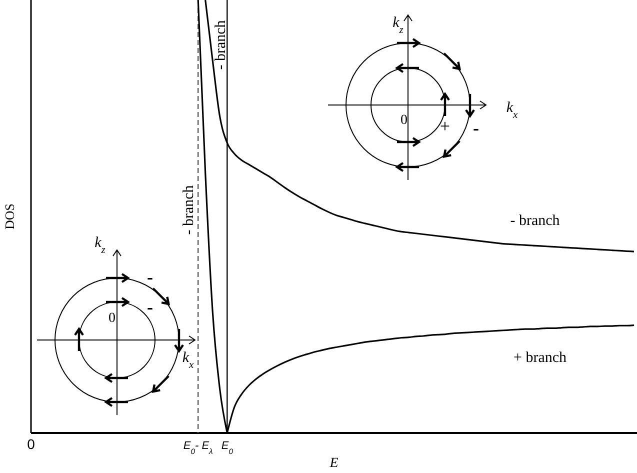 The image size is (637, 473). What do you see at coordinates (540, 358) in the screenshot?
I see `annotation: + branch` at bounding box center [540, 358].